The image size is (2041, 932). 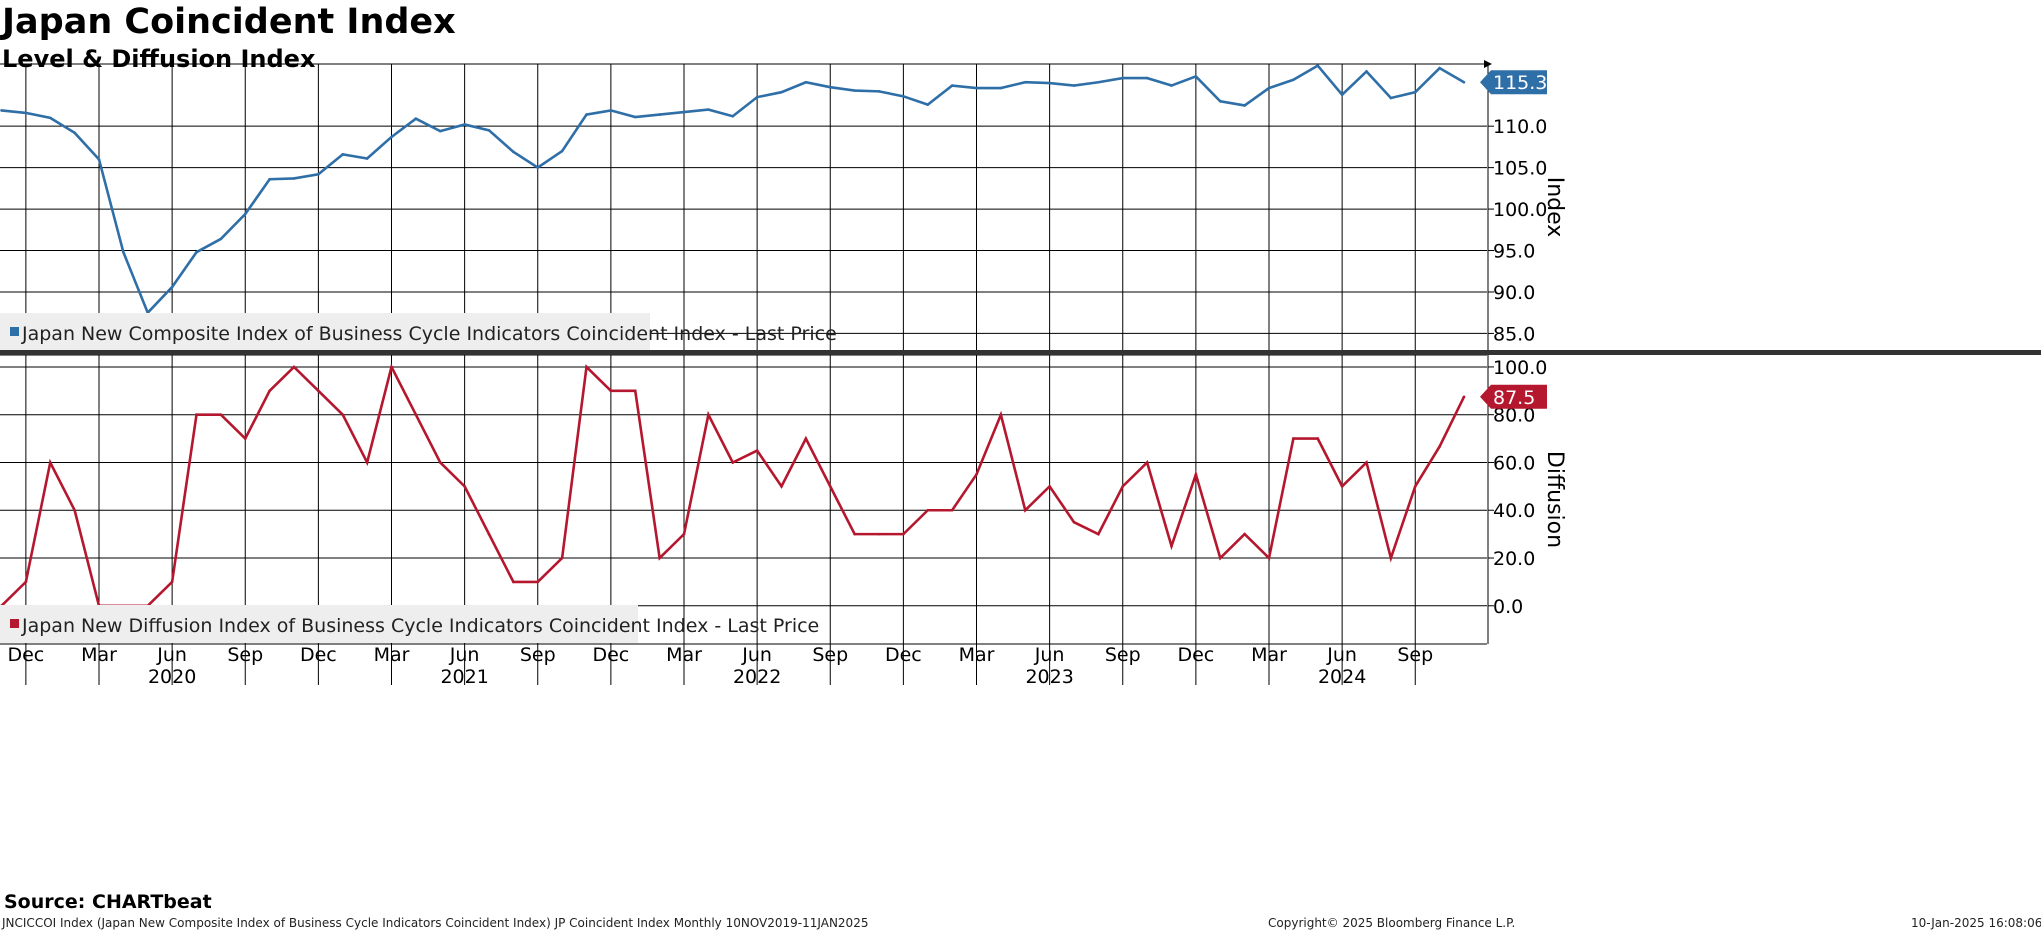 I want to click on level-axis-title: Index, so click(x=1554, y=207).